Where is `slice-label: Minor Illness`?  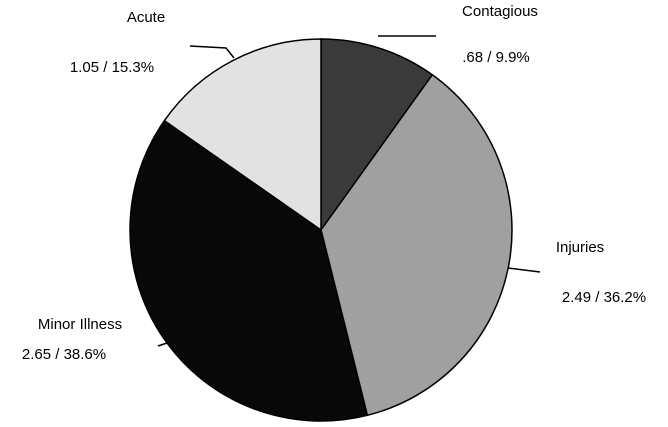 slice-label: Minor Illness is located at coordinates (80, 324).